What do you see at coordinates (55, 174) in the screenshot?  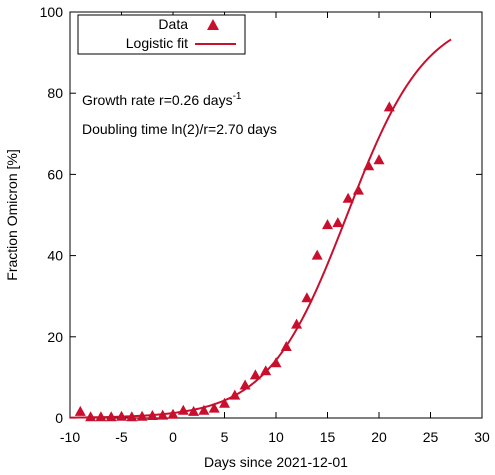 I see `y-tick-label: 60` at bounding box center [55, 174].